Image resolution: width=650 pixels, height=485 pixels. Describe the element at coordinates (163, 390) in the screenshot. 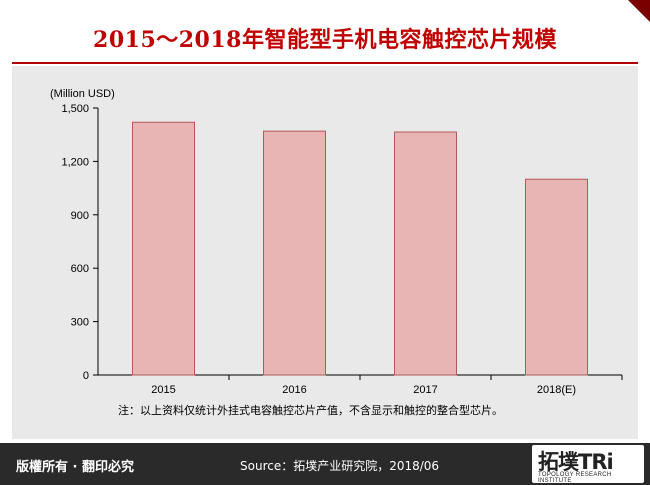

I see `x-tick-label: 2015` at that location.